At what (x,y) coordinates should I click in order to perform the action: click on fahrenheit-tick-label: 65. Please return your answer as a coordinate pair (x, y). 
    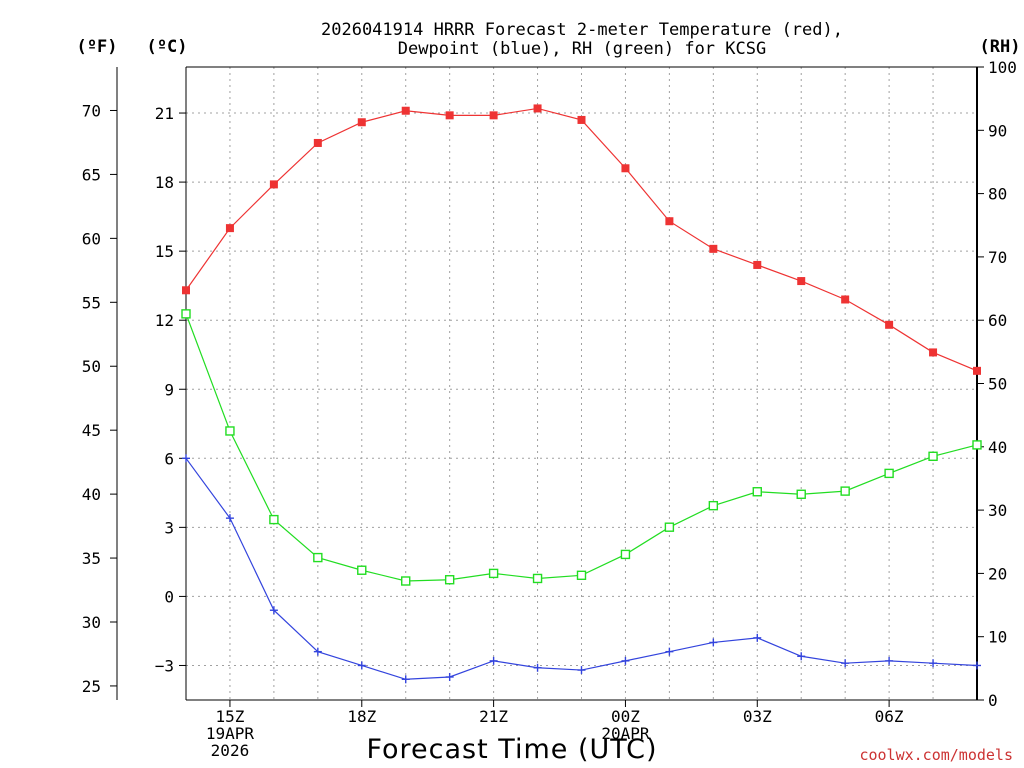
    Looking at the image, I should click on (91, 174).